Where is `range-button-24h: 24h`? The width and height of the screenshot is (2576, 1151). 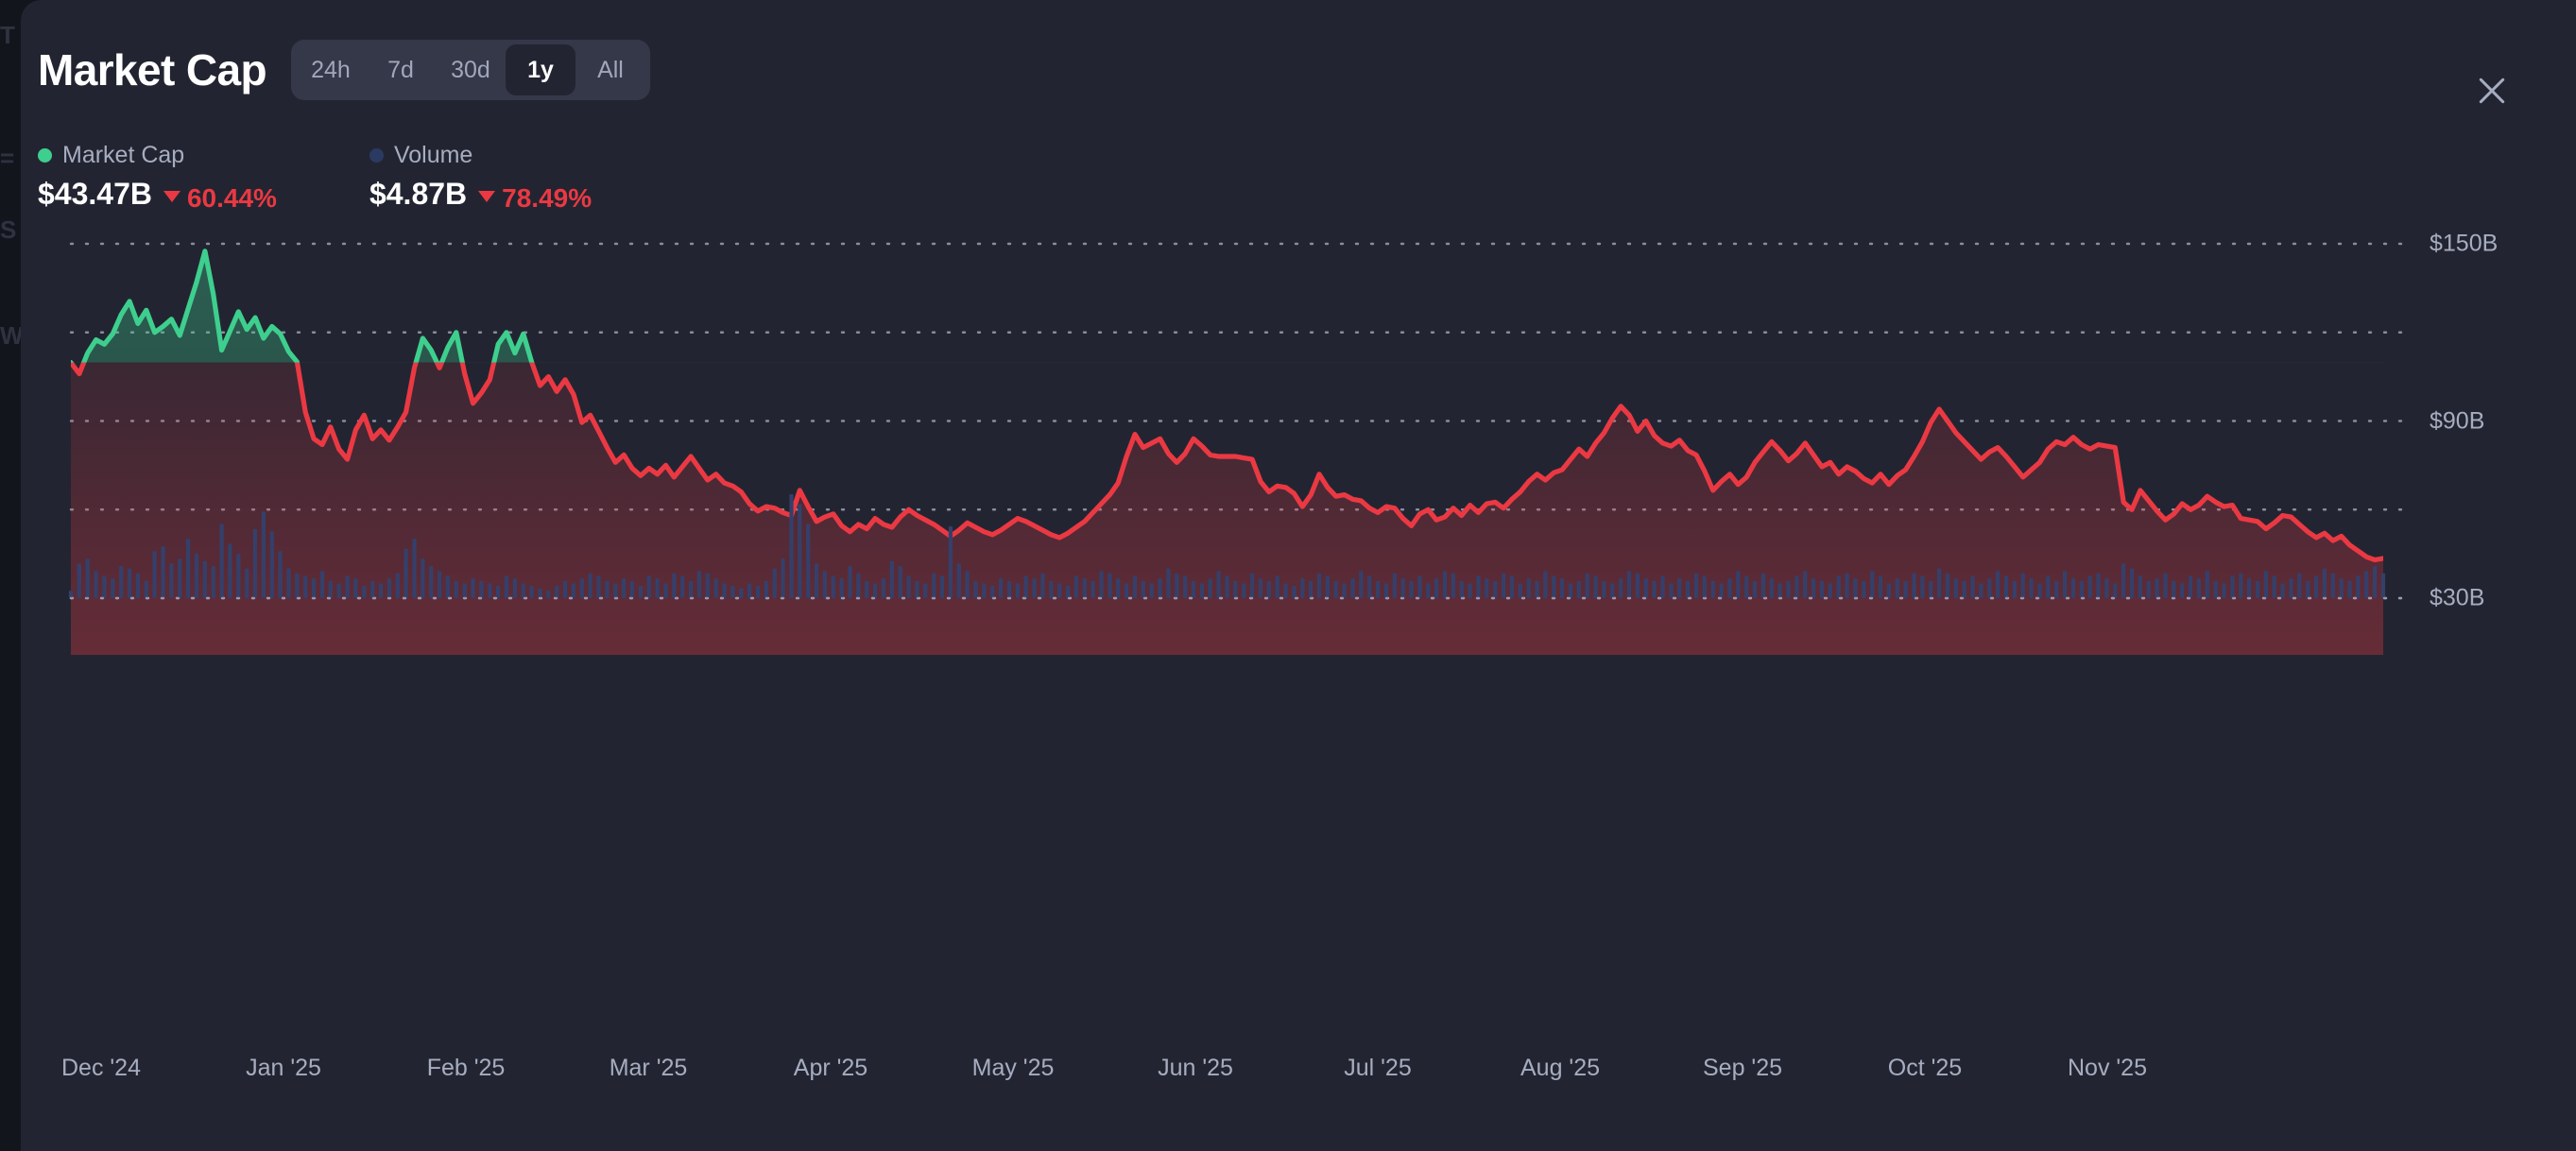
range-button-24h: 24h is located at coordinates (331, 69).